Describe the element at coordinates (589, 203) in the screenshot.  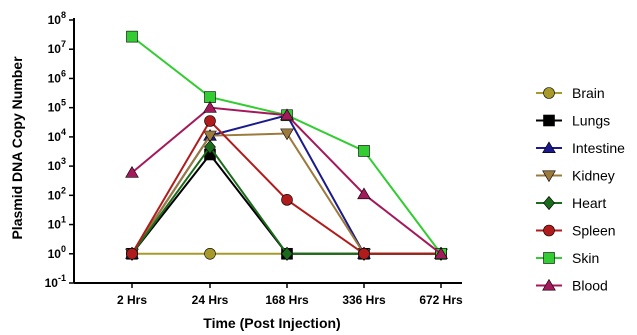
I see `legend-label: Heart` at that location.